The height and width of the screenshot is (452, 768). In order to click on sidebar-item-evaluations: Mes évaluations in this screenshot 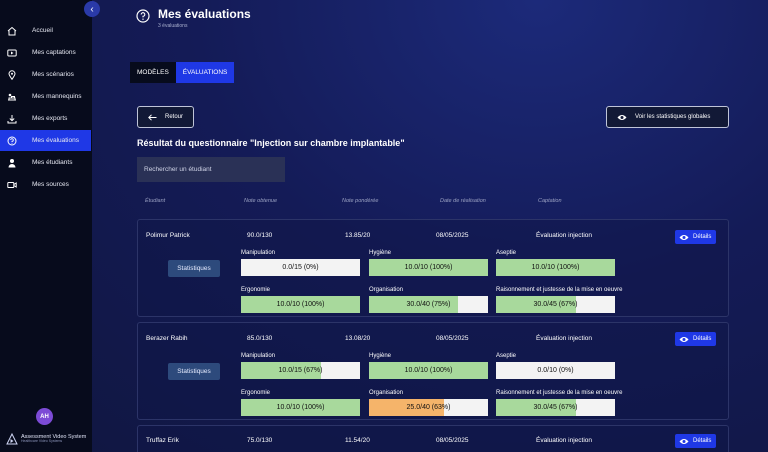, I will do `click(45, 140)`.